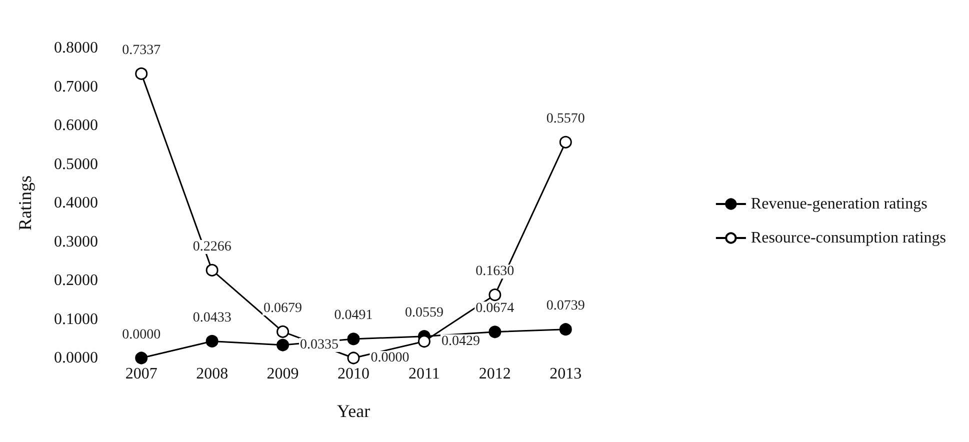 The image size is (969, 442). Describe the element at coordinates (25, 203) in the screenshot. I see `y-axis-title: Ratings` at that location.